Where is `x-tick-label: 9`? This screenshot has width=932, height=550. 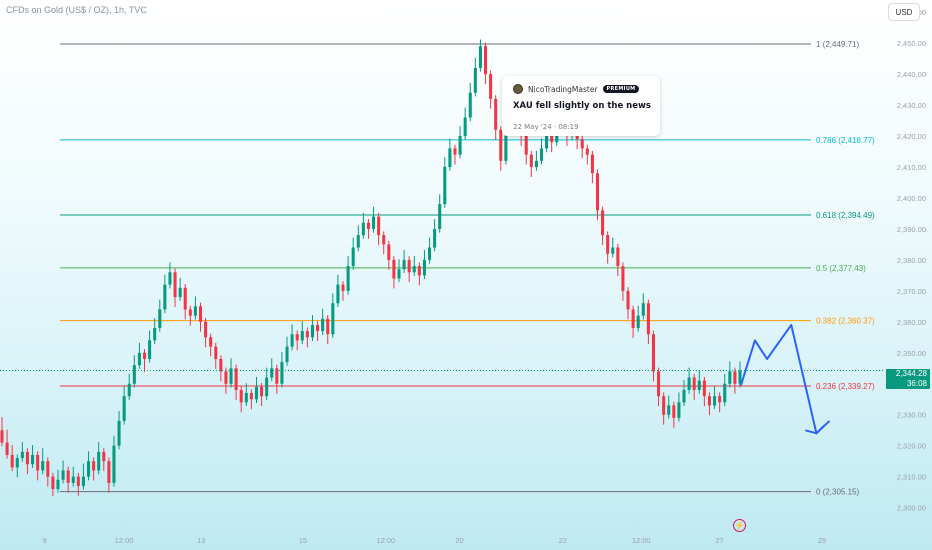 x-tick-label: 9 is located at coordinates (45, 540).